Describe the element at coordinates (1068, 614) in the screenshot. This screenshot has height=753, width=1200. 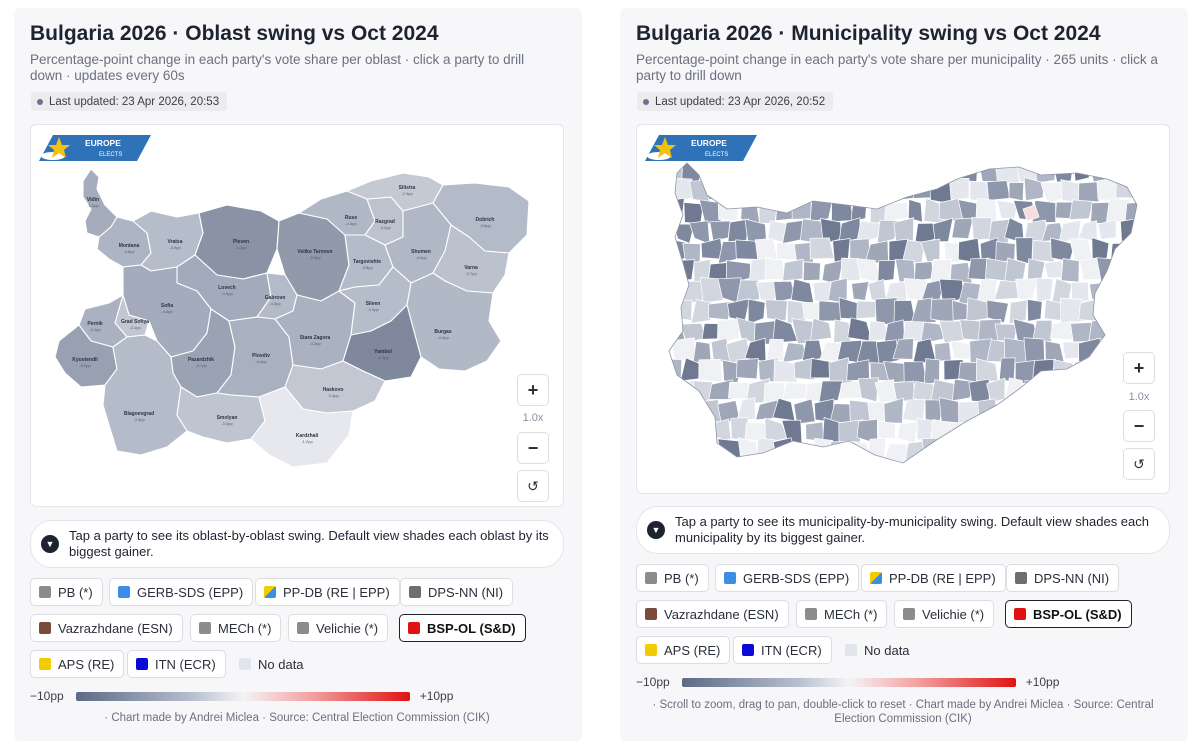
I see `party-chip-bsp-ol: BSP-OL (S&D)` at that location.